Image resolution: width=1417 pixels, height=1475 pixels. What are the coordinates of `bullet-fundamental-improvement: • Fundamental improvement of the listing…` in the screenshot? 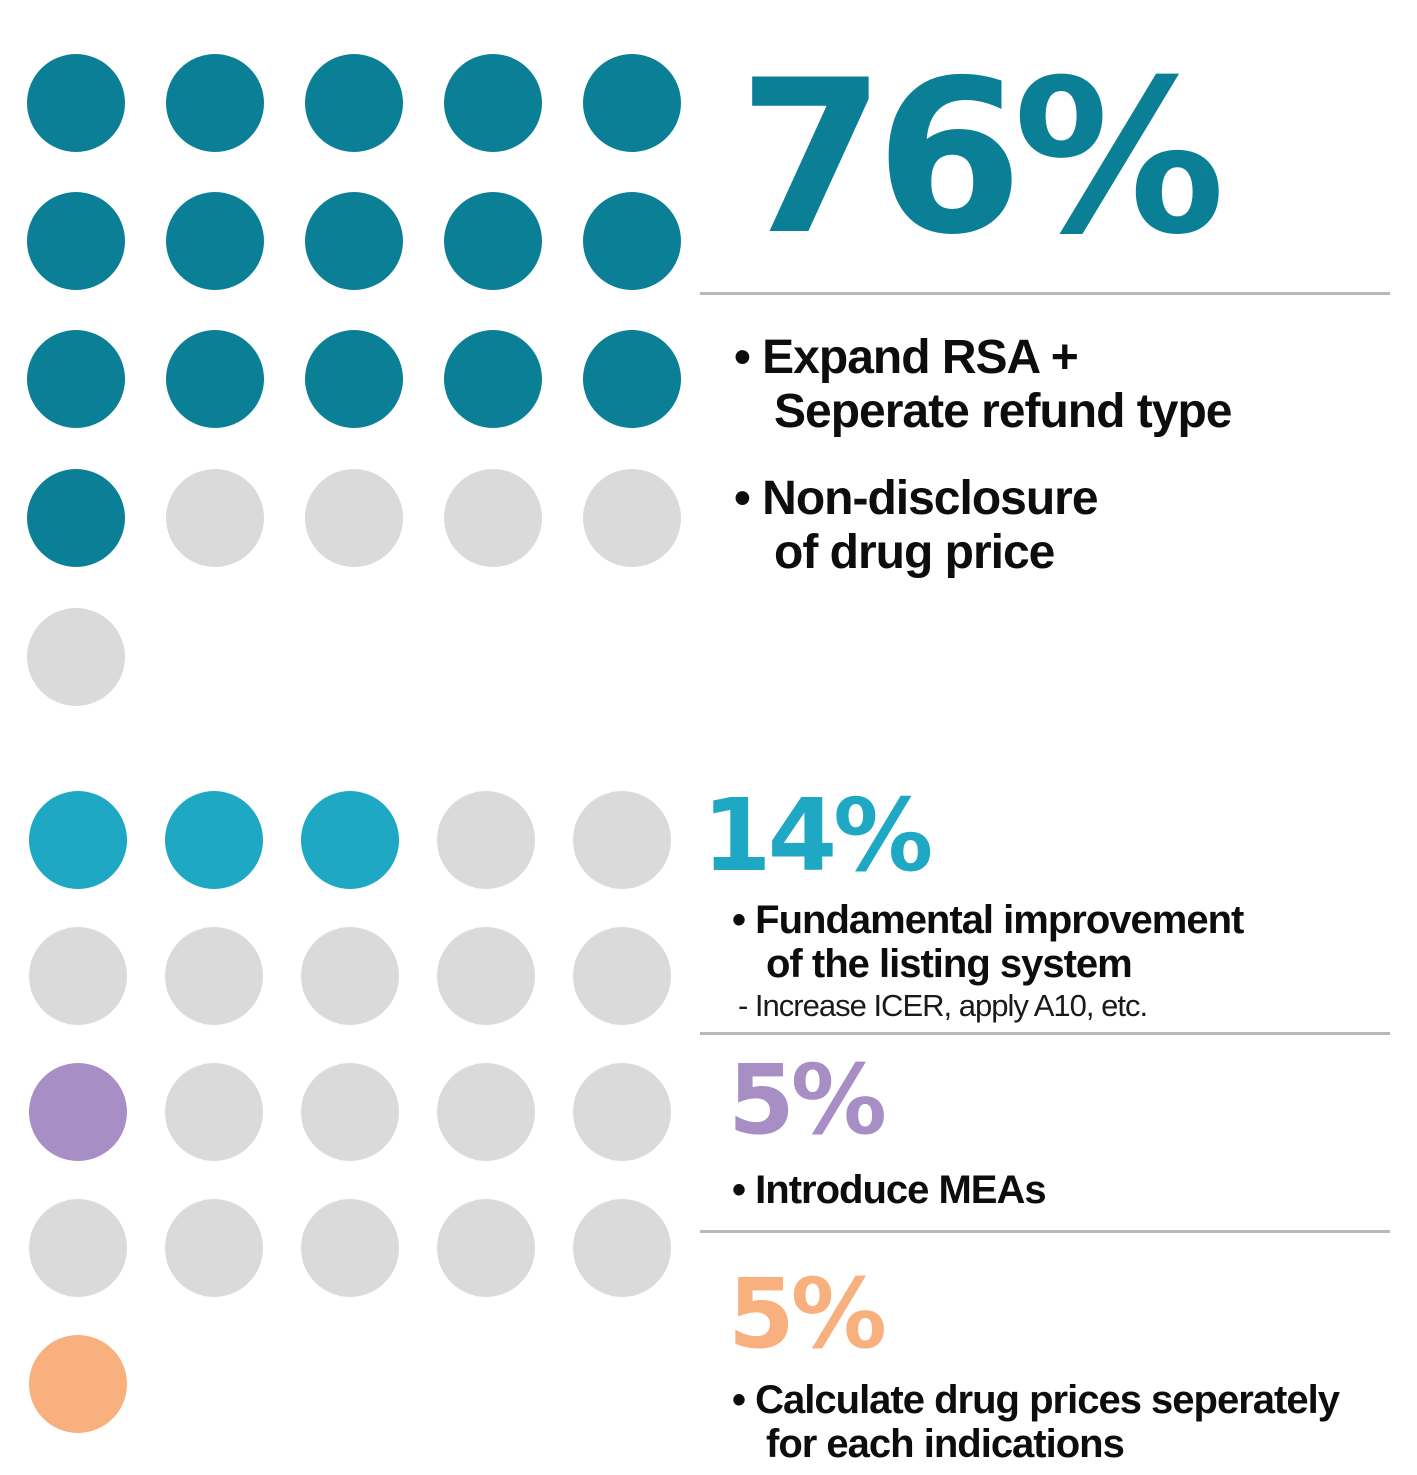 It's located at (988, 942).